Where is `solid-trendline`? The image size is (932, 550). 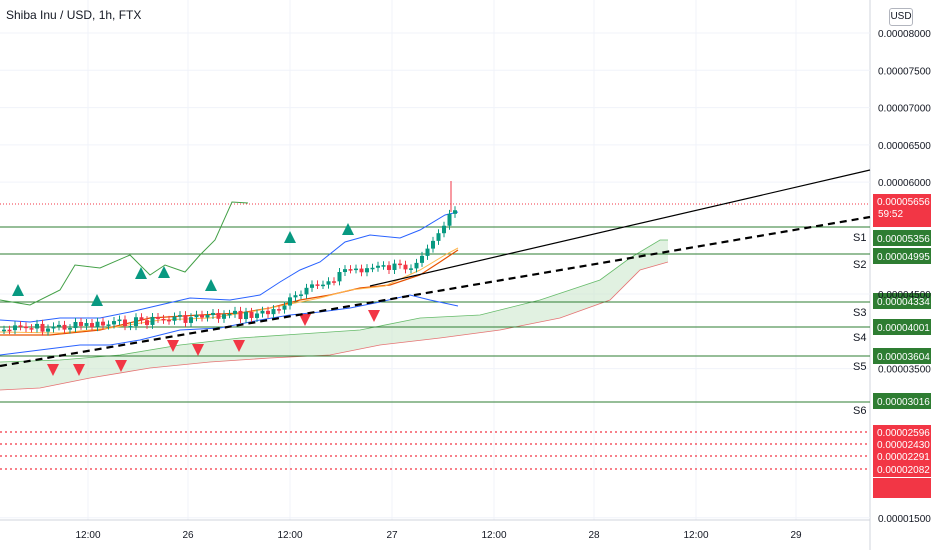
solid-trendline is located at coordinates (620, 228).